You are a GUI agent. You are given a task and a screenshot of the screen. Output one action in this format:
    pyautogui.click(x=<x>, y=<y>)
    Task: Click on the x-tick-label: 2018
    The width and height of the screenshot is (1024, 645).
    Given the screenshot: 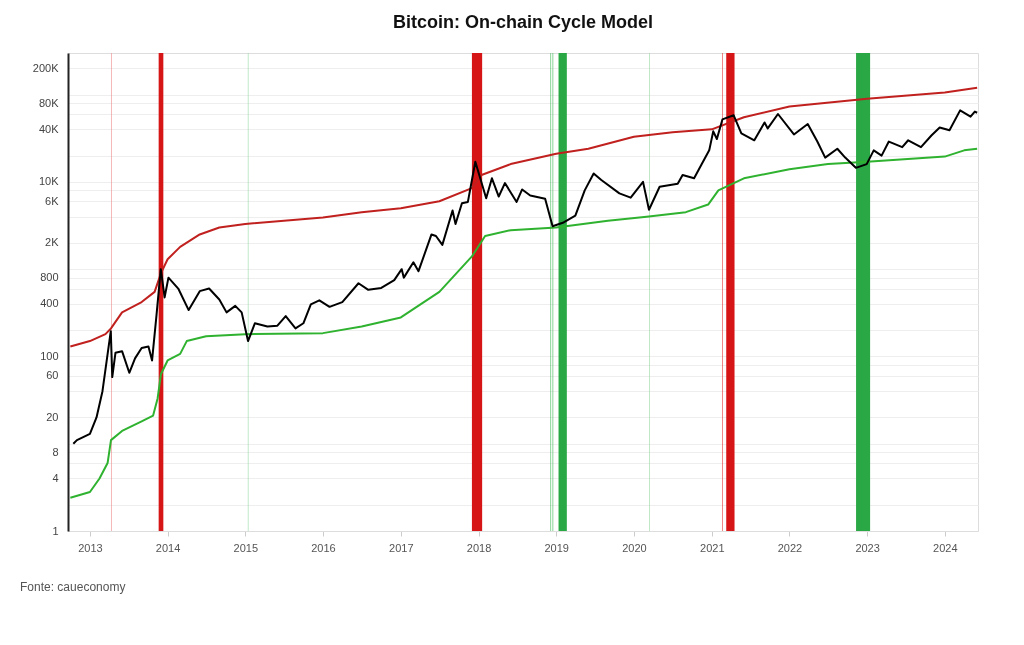 What is the action you would take?
    pyautogui.click(x=479, y=547)
    